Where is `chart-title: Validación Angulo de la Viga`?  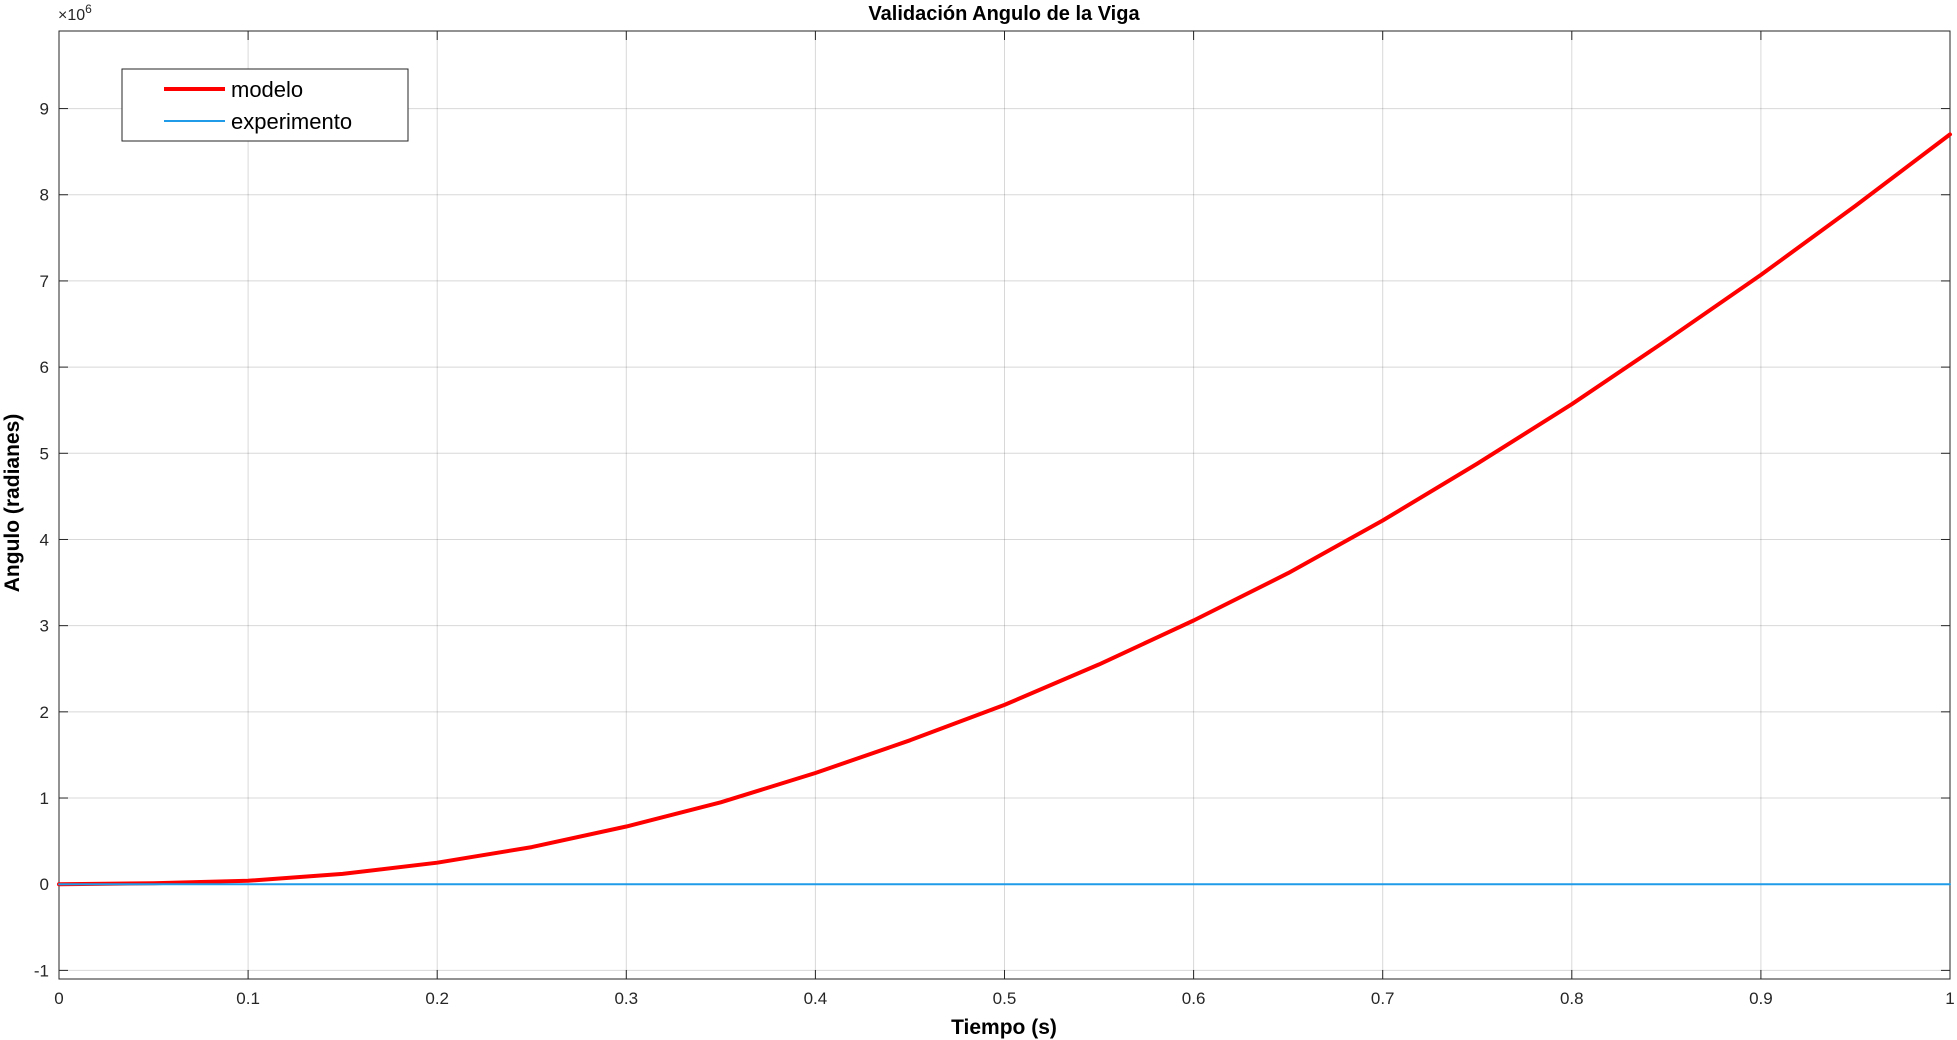
chart-title: Validación Angulo de la Viga is located at coordinates (1004, 14).